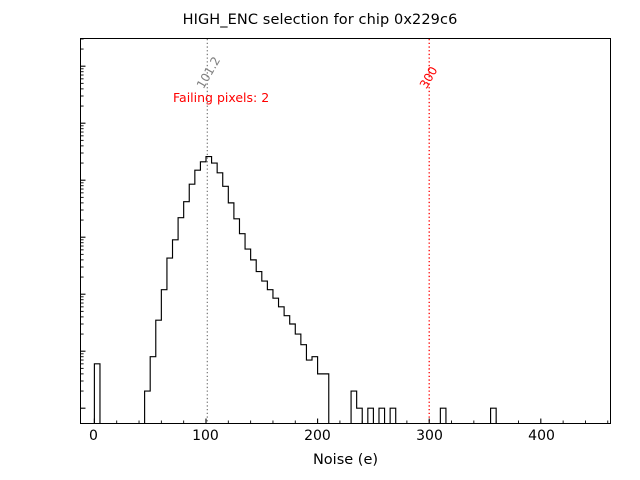 The width and height of the screenshot is (640, 480). Describe the element at coordinates (429, 436) in the screenshot. I see `x-tick-label: 300` at that location.